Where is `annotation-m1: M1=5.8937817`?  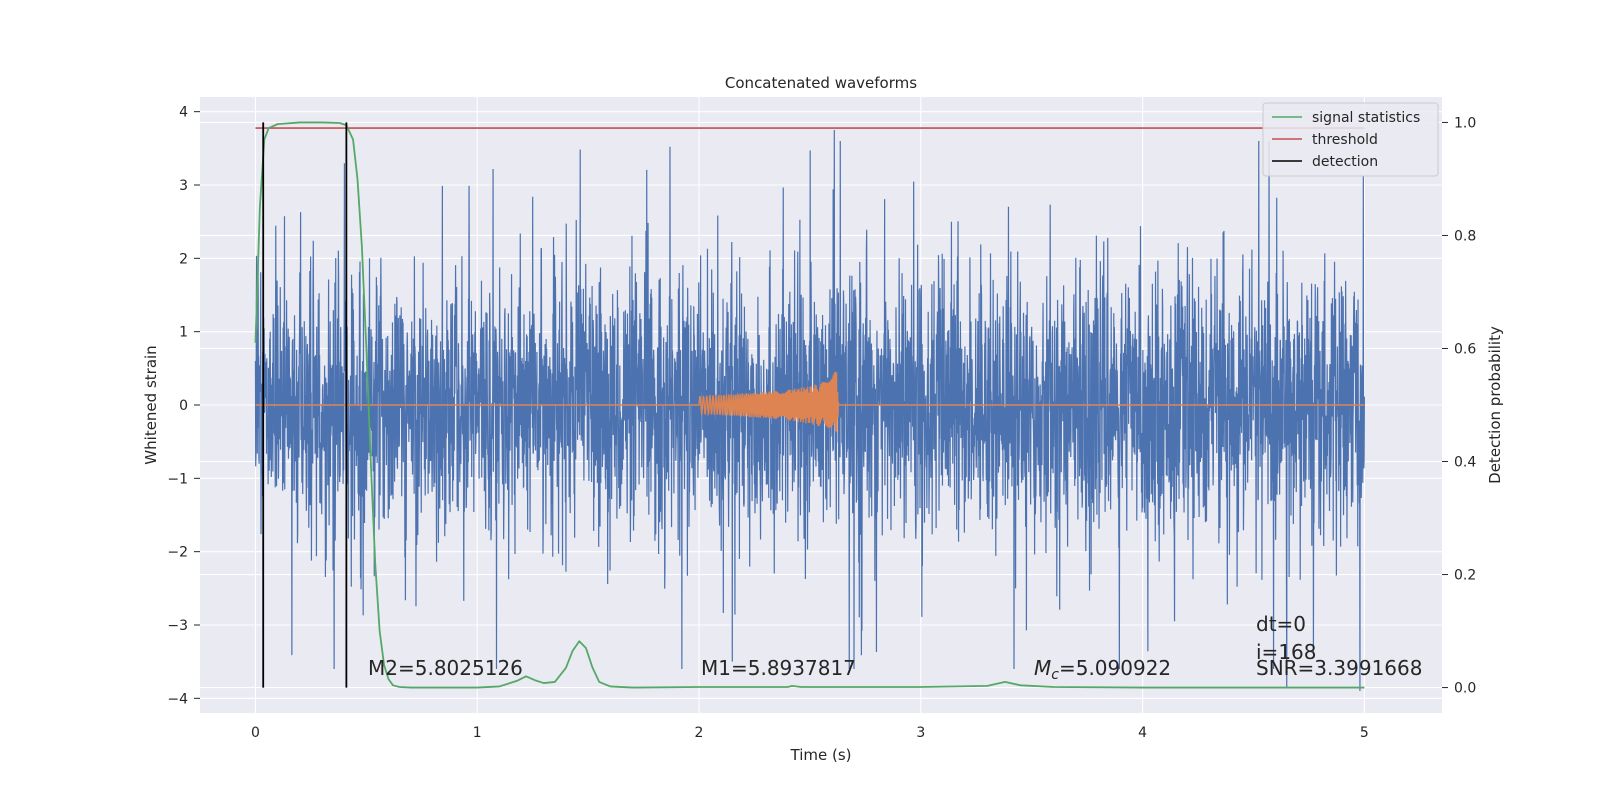 annotation-m1: M1=5.8937817 is located at coordinates (778, 668).